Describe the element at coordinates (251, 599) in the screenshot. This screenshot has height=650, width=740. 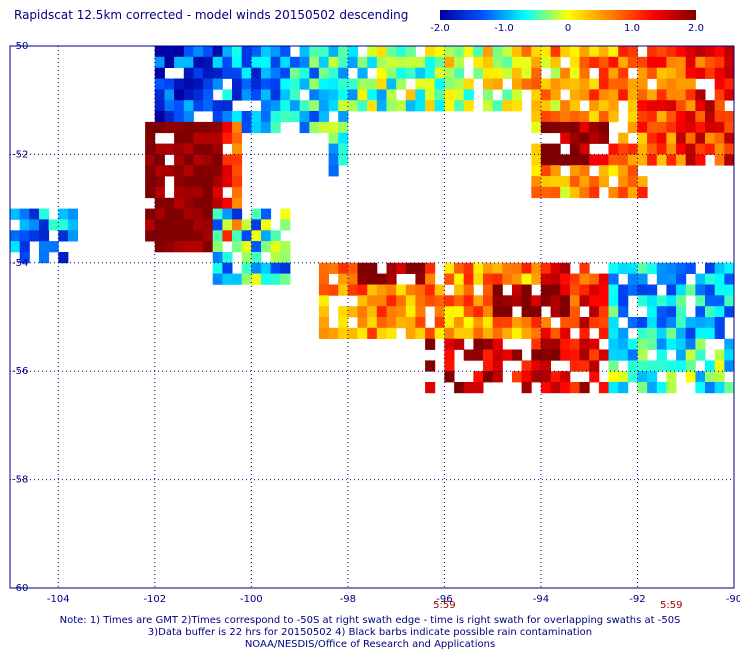
I see `x-tick-label: -100` at that location.